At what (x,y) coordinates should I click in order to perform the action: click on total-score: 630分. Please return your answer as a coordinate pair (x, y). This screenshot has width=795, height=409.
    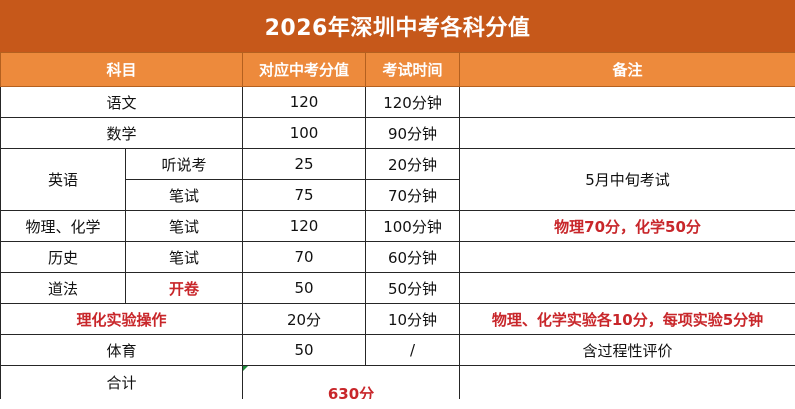
    Looking at the image, I should click on (351, 392).